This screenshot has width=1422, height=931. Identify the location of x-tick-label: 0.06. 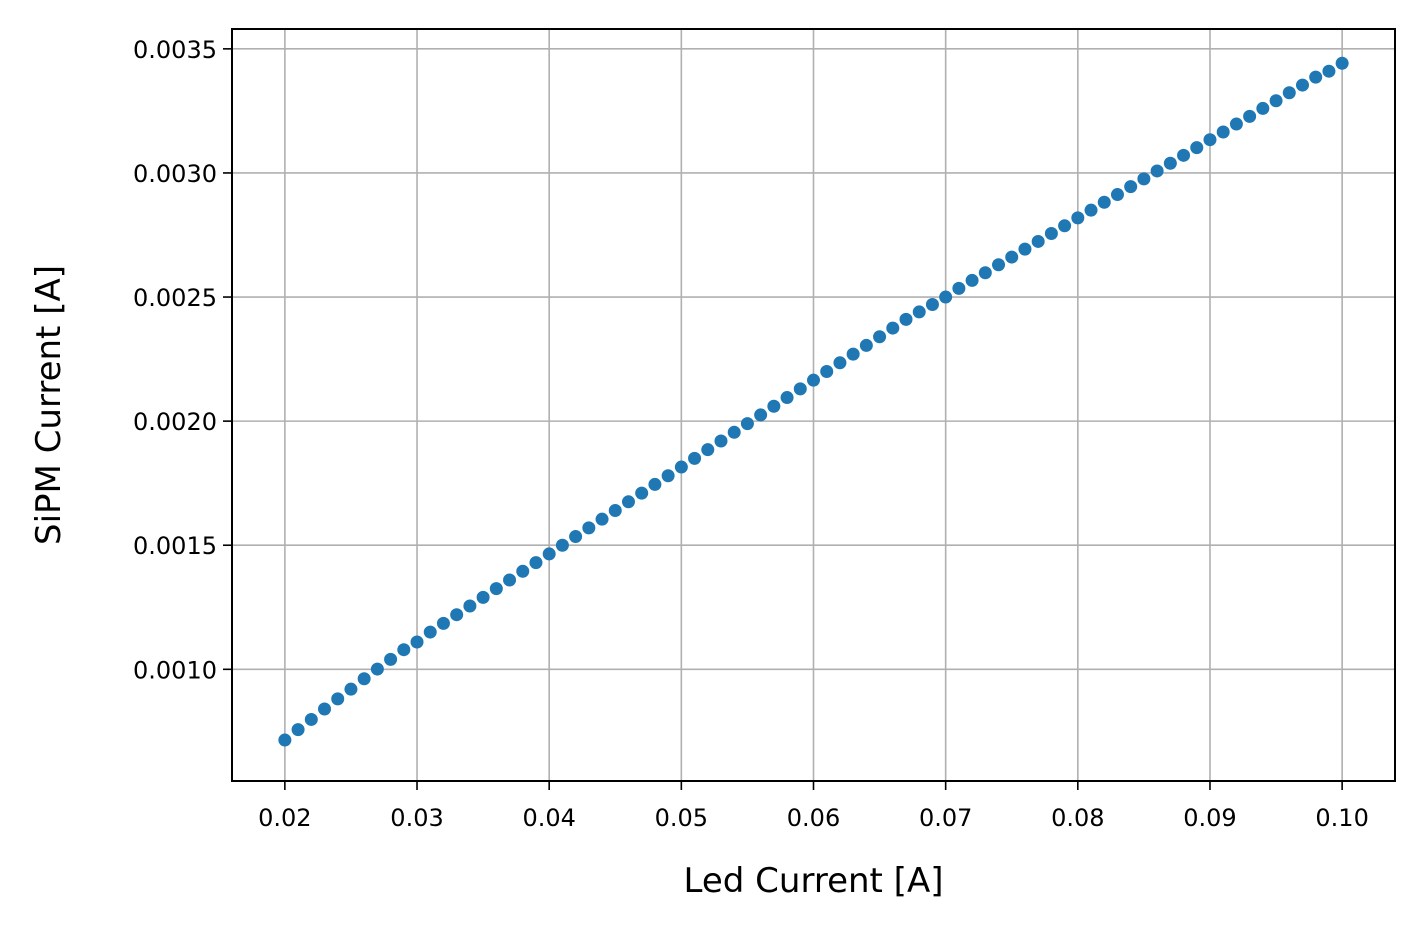
(813, 818).